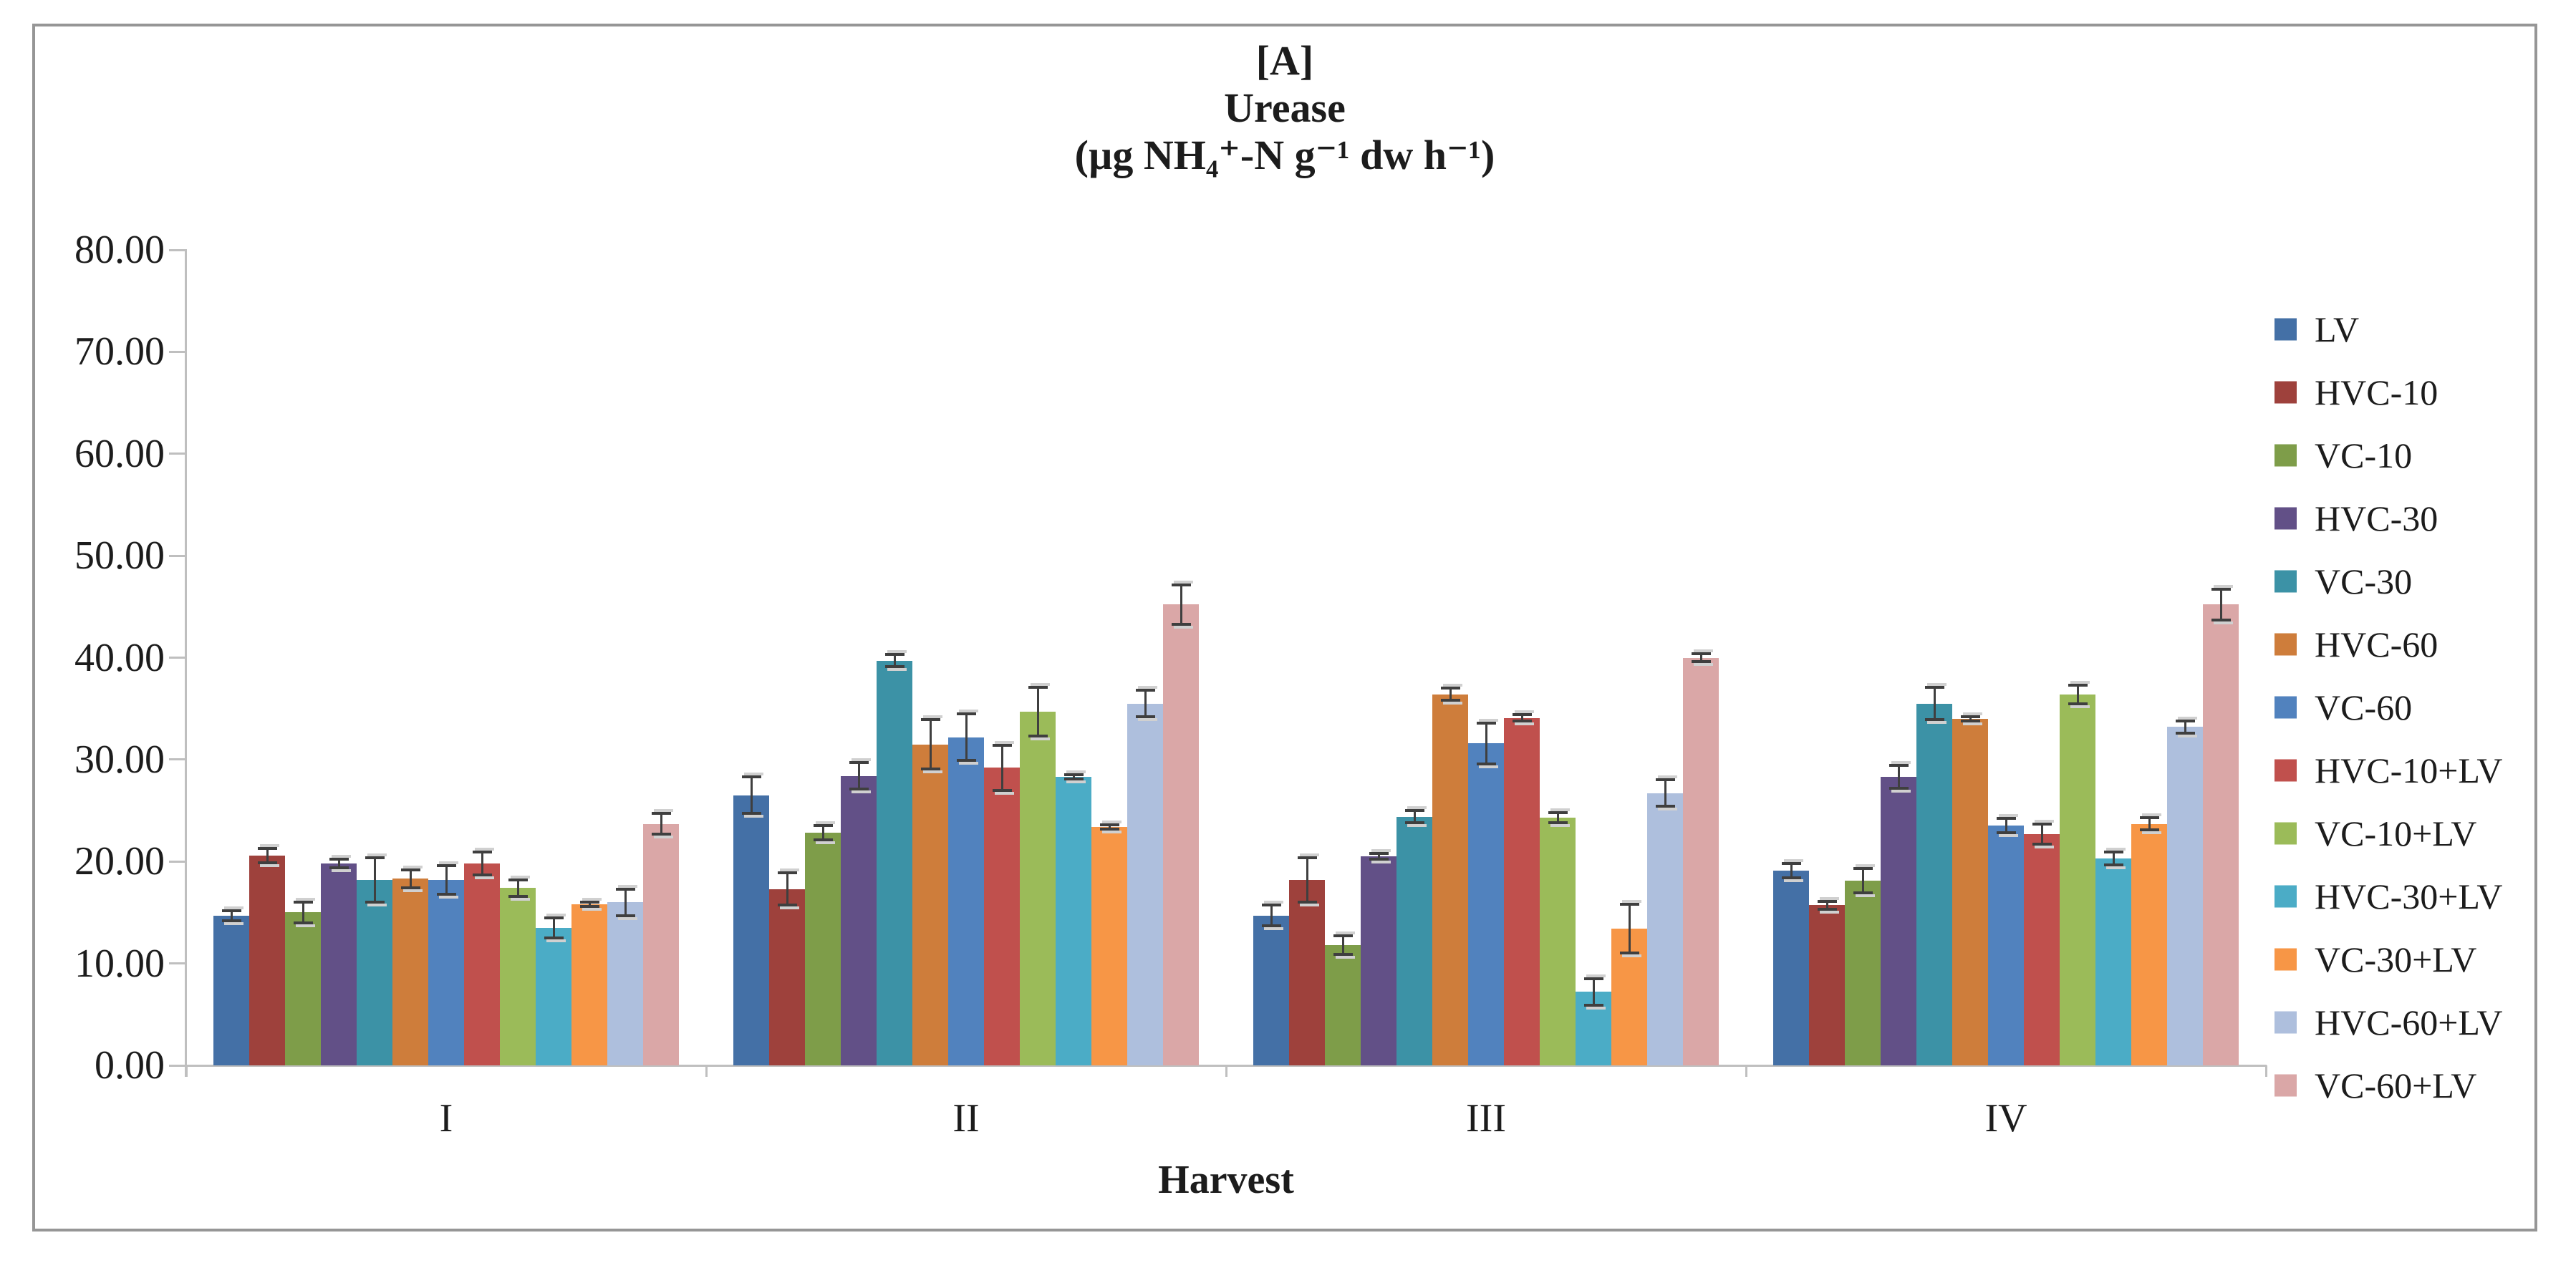  What do you see at coordinates (2376, 644) in the screenshot?
I see `legend-label: HVC-60` at bounding box center [2376, 644].